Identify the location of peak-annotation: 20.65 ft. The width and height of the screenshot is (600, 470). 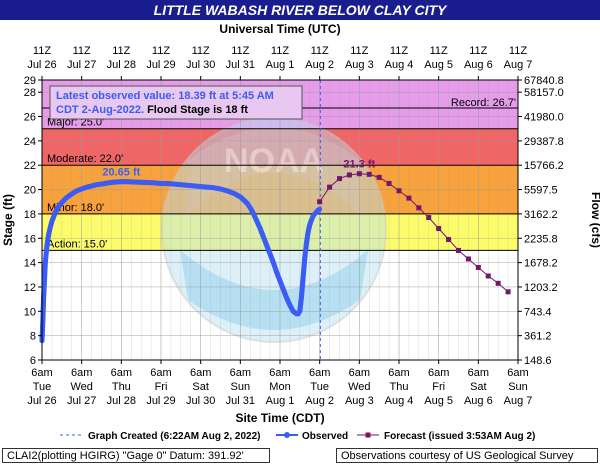
(121, 173).